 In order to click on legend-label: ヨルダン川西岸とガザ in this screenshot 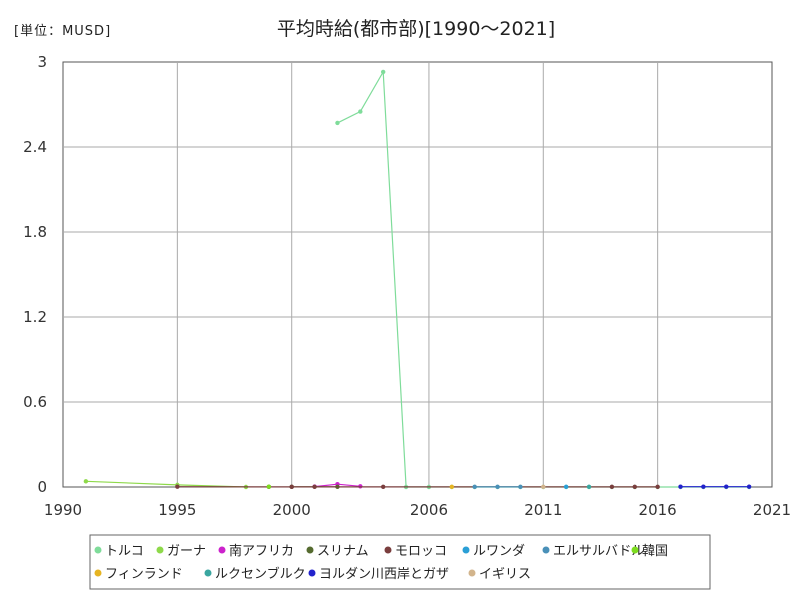, I will do `click(384, 574)`.